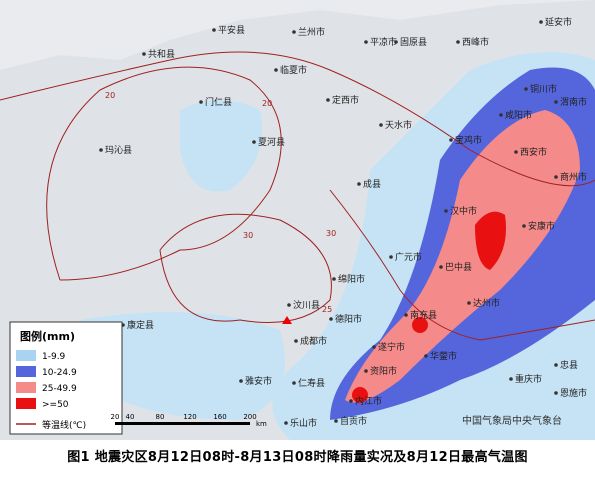 Image resolution: width=595 pixels, height=480 pixels. I want to click on scale-tick: 120, so click(189, 417).